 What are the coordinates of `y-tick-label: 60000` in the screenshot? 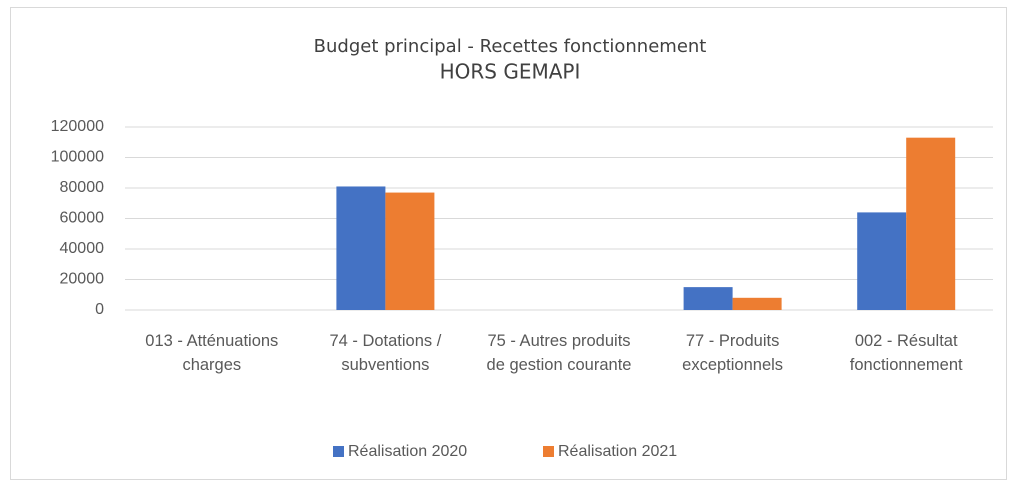 It's located at (82, 218).